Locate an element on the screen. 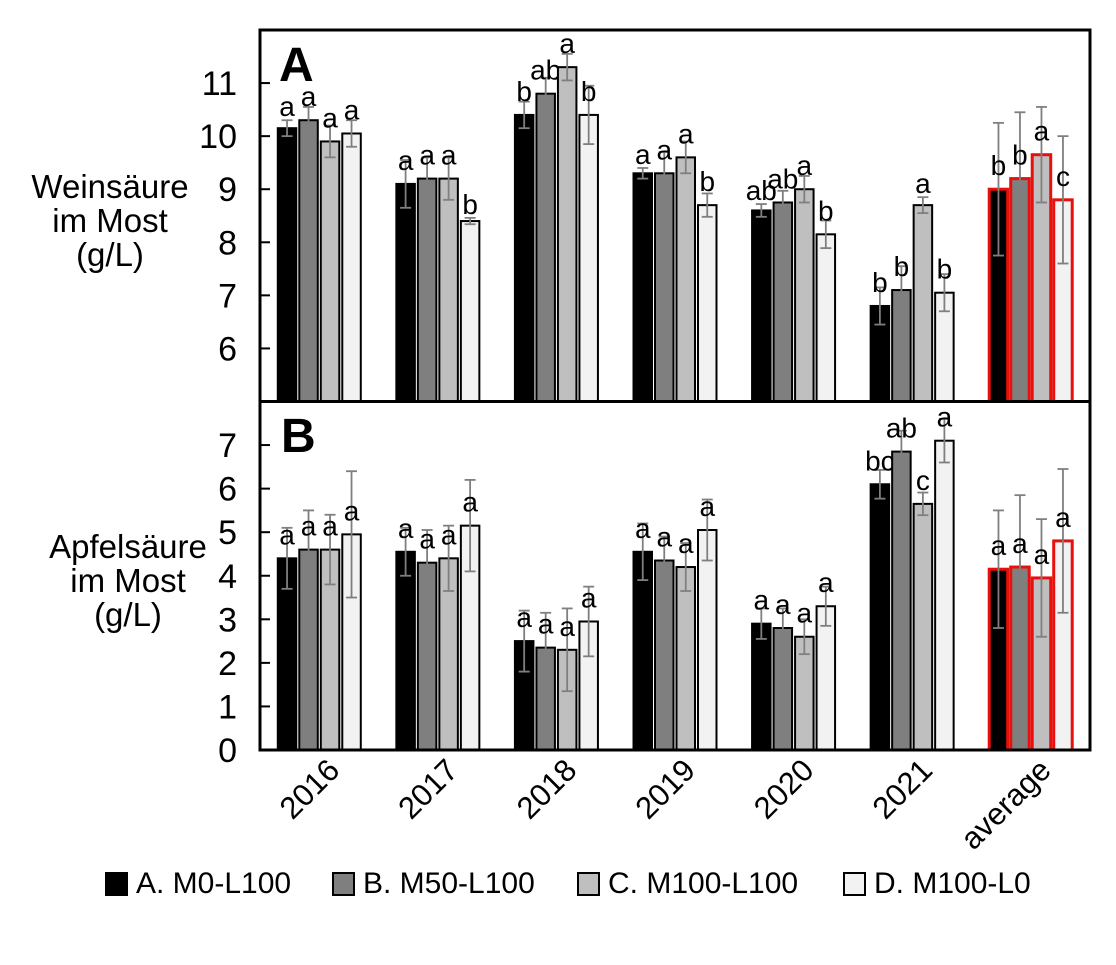  y-tick-label: 1 is located at coordinates (227, 707).